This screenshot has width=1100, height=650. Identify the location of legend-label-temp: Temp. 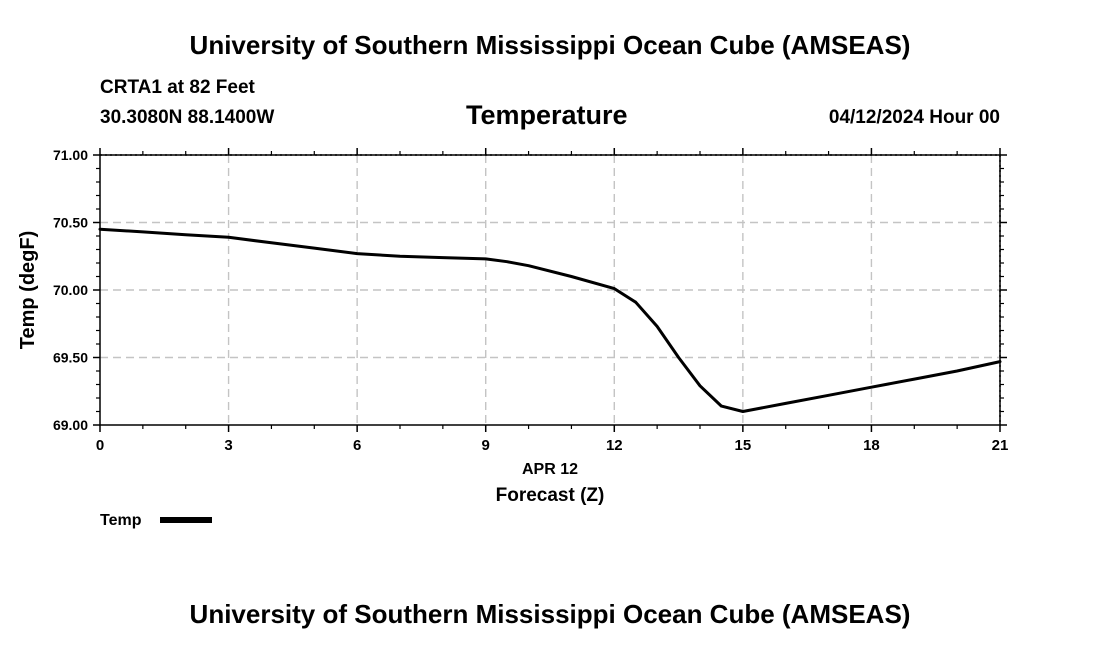
(121, 520).